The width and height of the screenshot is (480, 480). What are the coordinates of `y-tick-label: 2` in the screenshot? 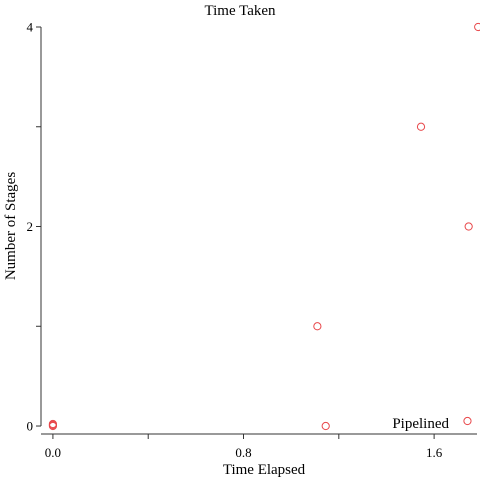 It's located at (30, 226).